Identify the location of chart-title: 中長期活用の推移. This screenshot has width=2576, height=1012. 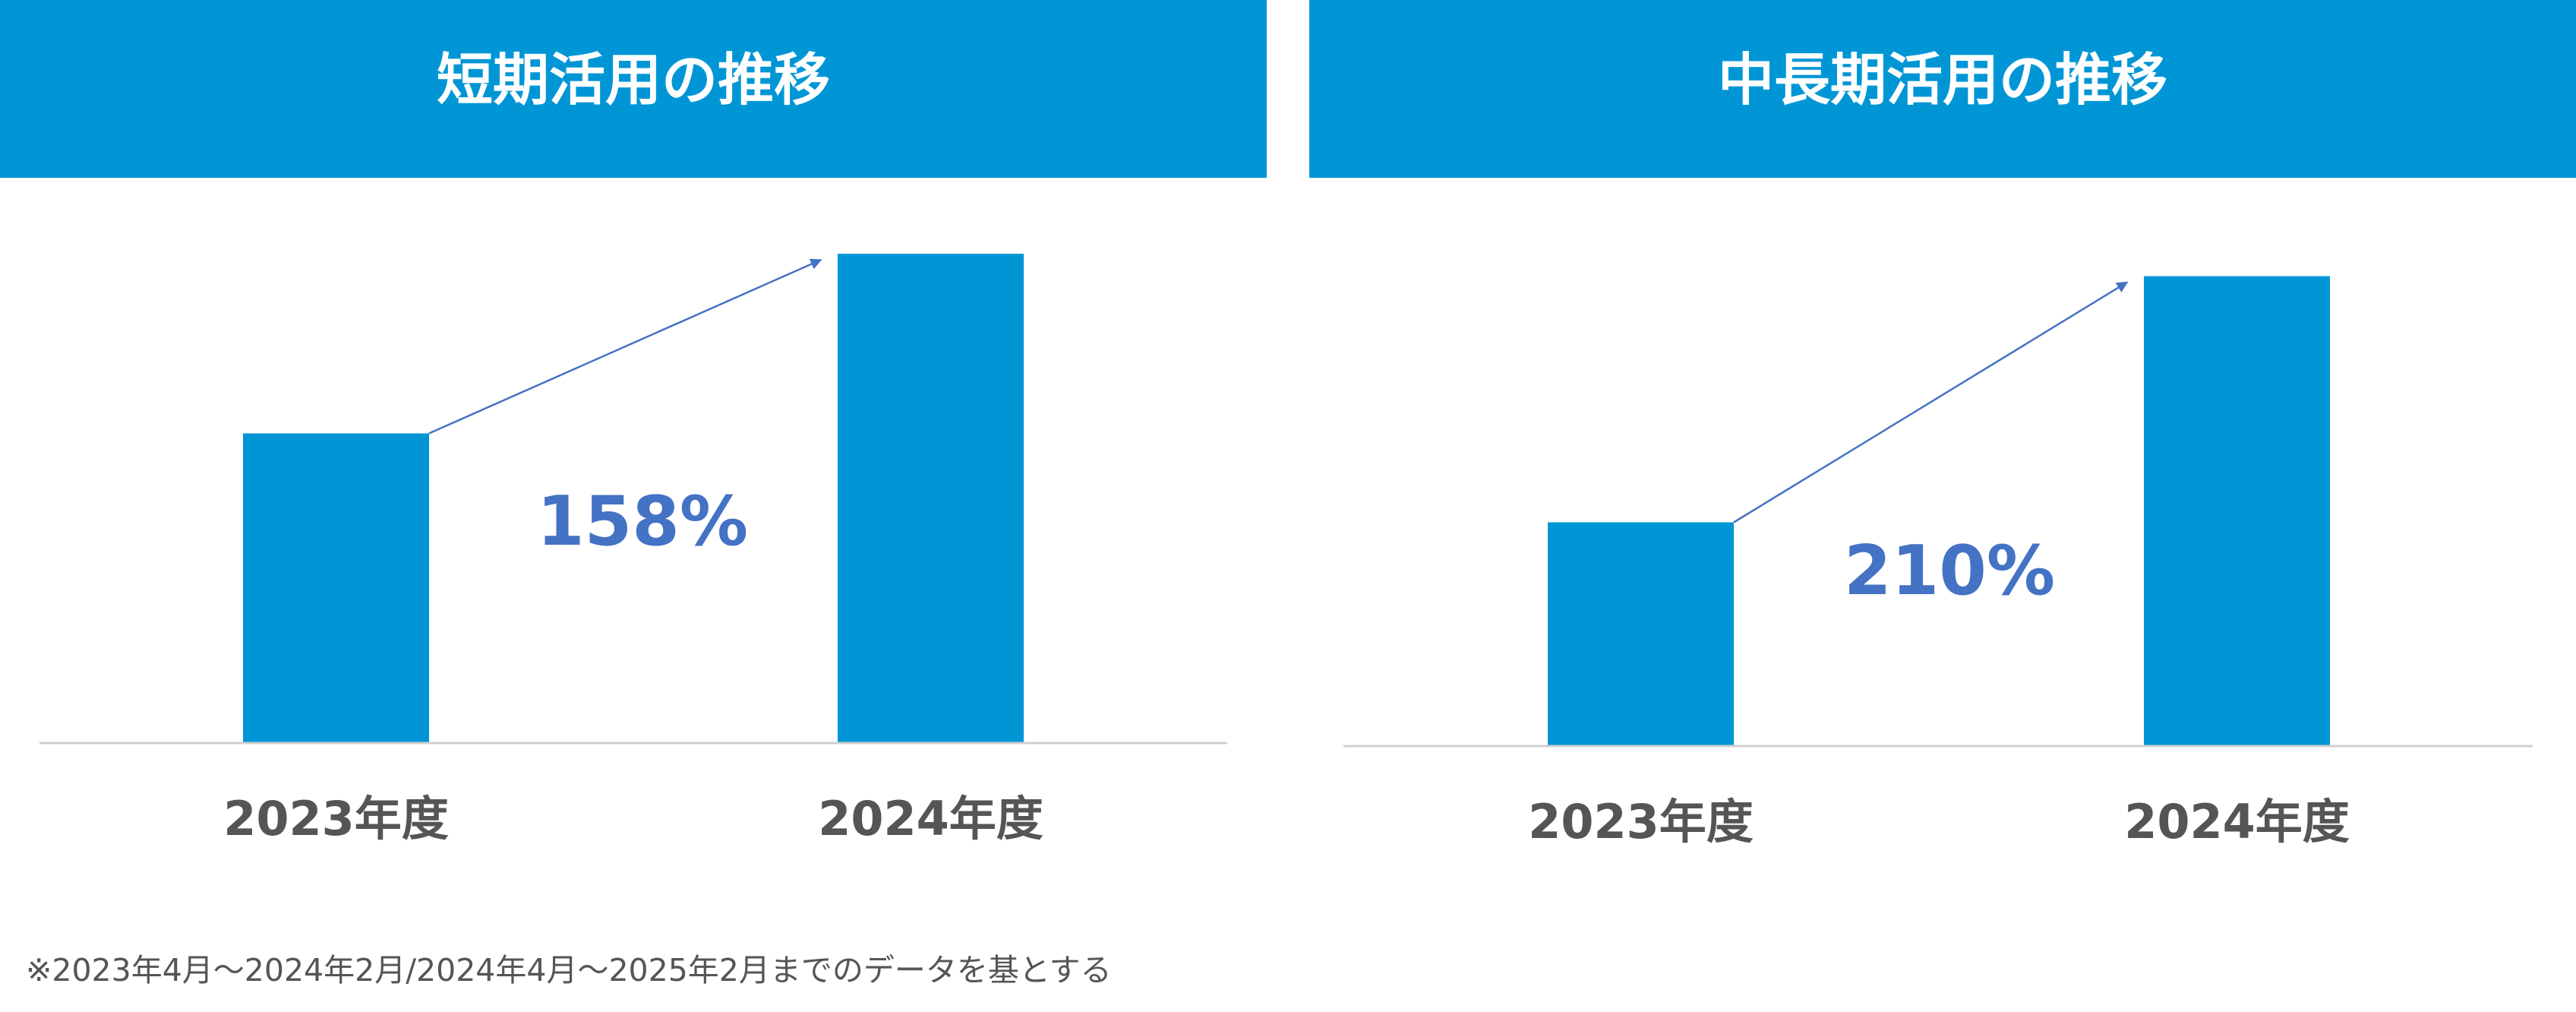
(1943, 80).